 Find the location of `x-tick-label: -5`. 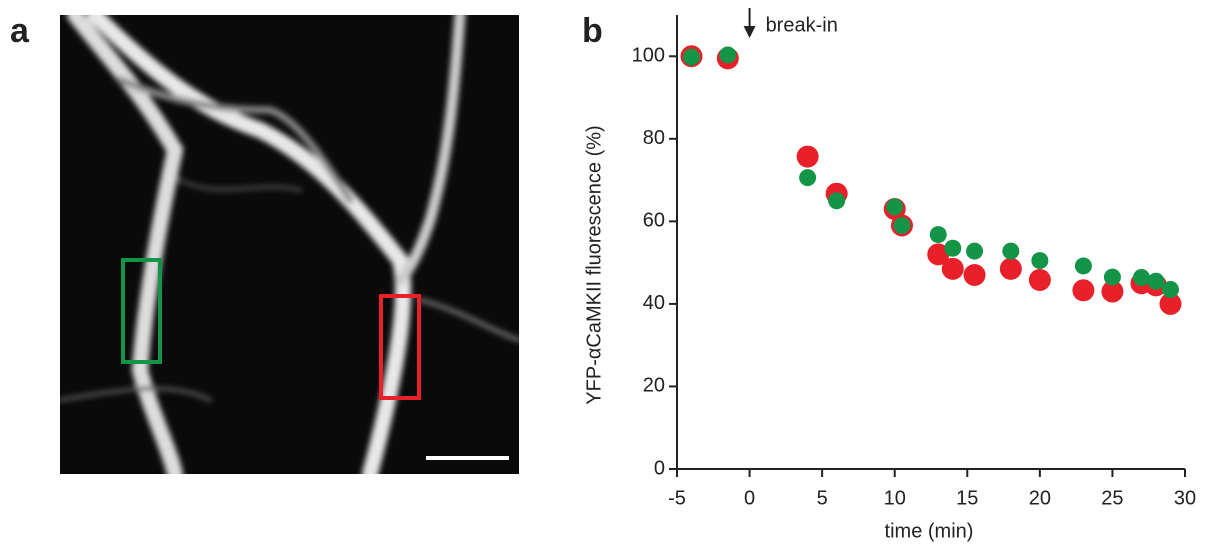

x-tick-label: -5 is located at coordinates (677, 498).